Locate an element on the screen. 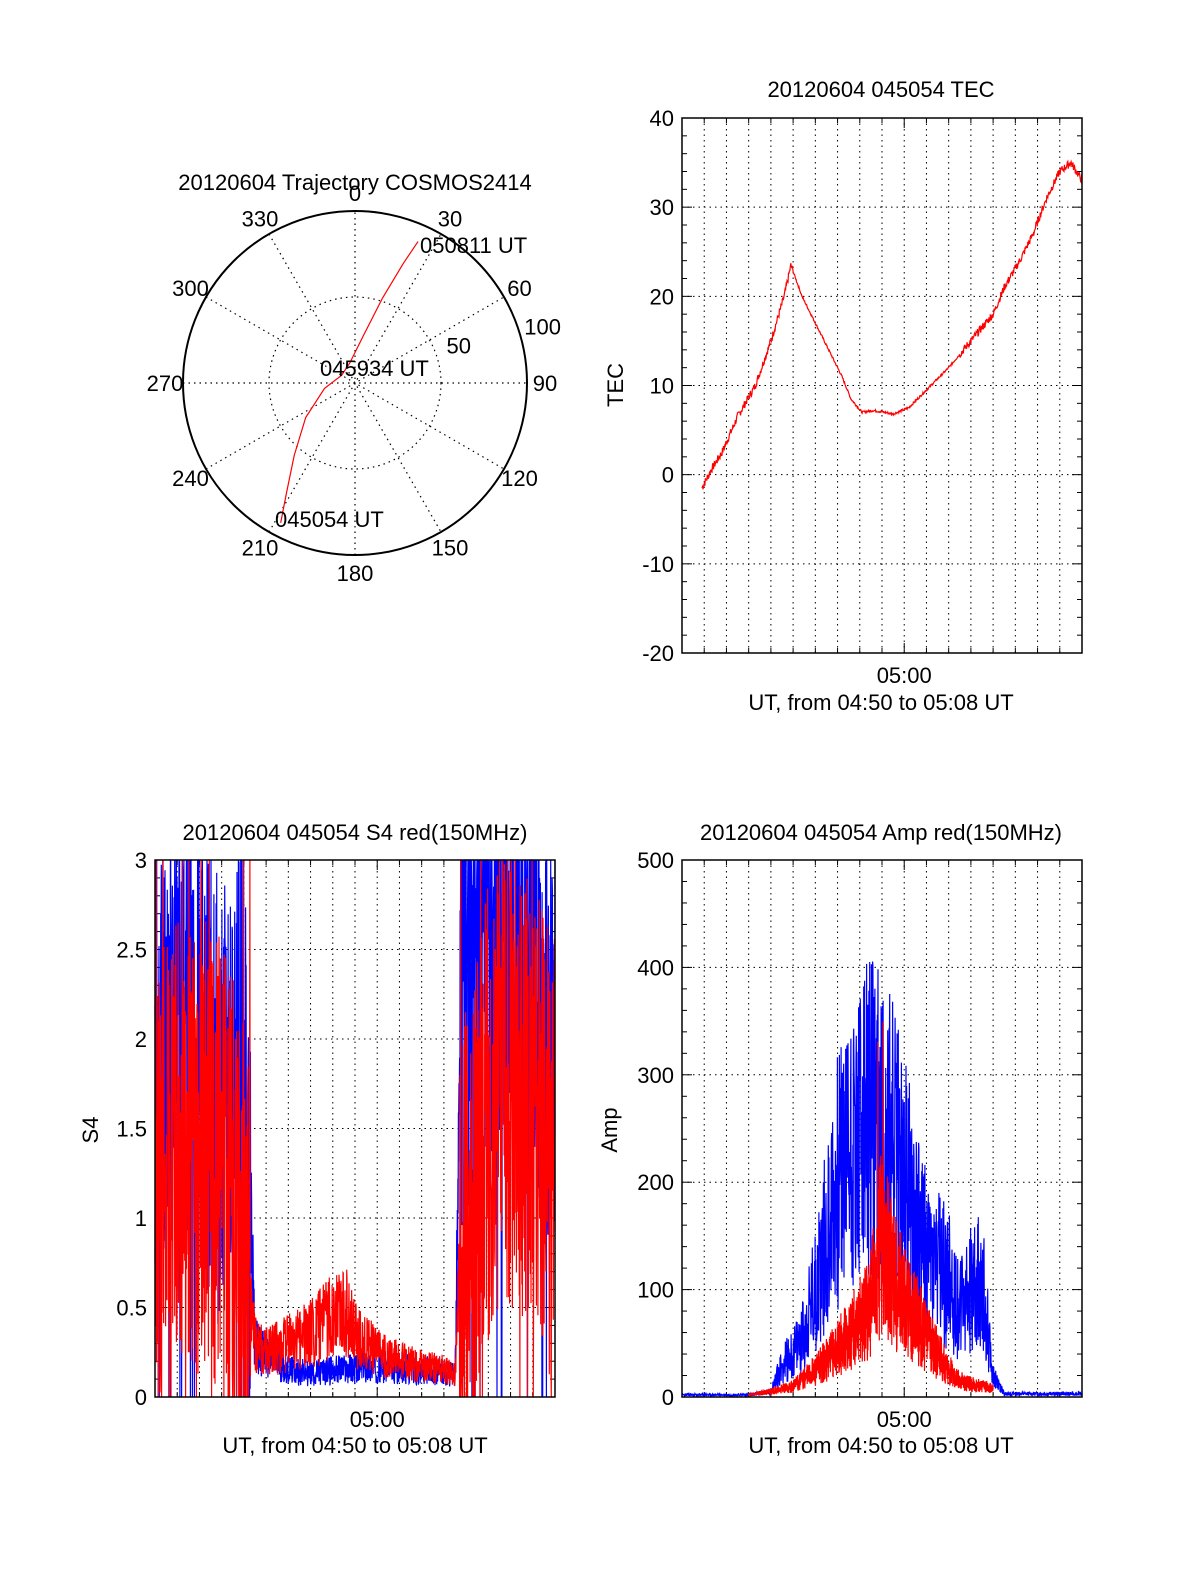 The image size is (1200, 1575). amp-title: 20120604 045054 Amp red(150MHz) is located at coordinates (881, 832).